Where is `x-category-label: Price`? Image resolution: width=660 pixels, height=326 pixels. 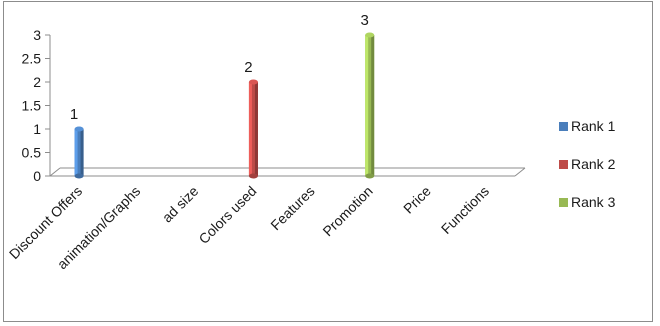
x-category-label: Price is located at coordinates (417, 200).